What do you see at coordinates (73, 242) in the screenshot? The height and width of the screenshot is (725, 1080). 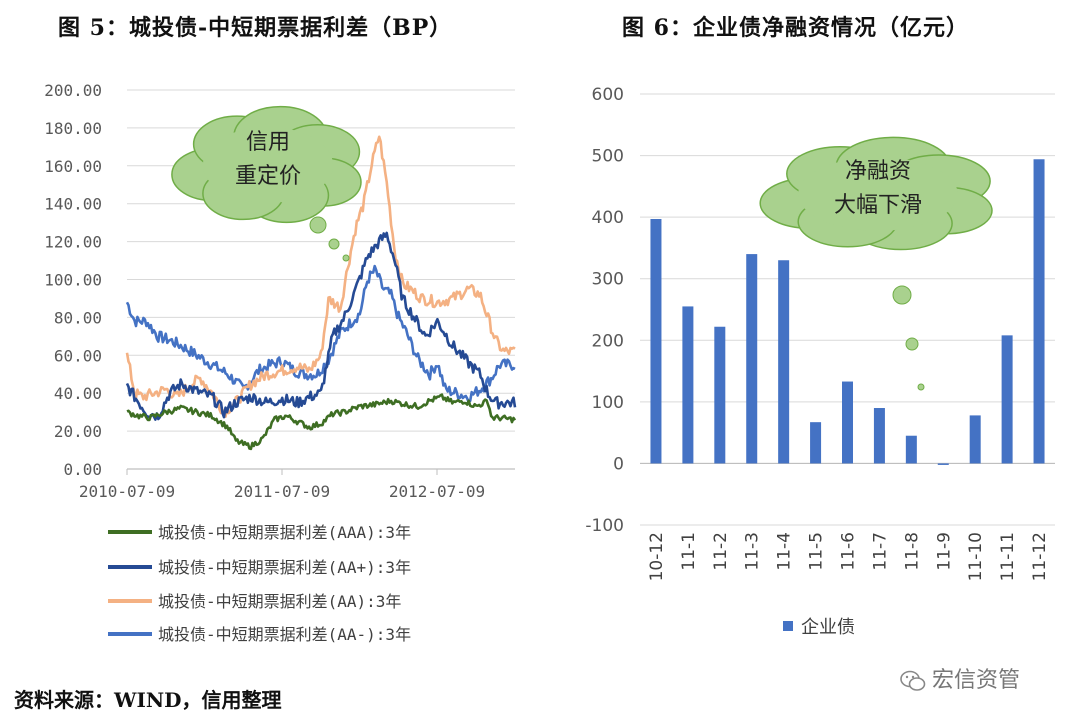 I see `left-y-tick: 120.00` at bounding box center [73, 242].